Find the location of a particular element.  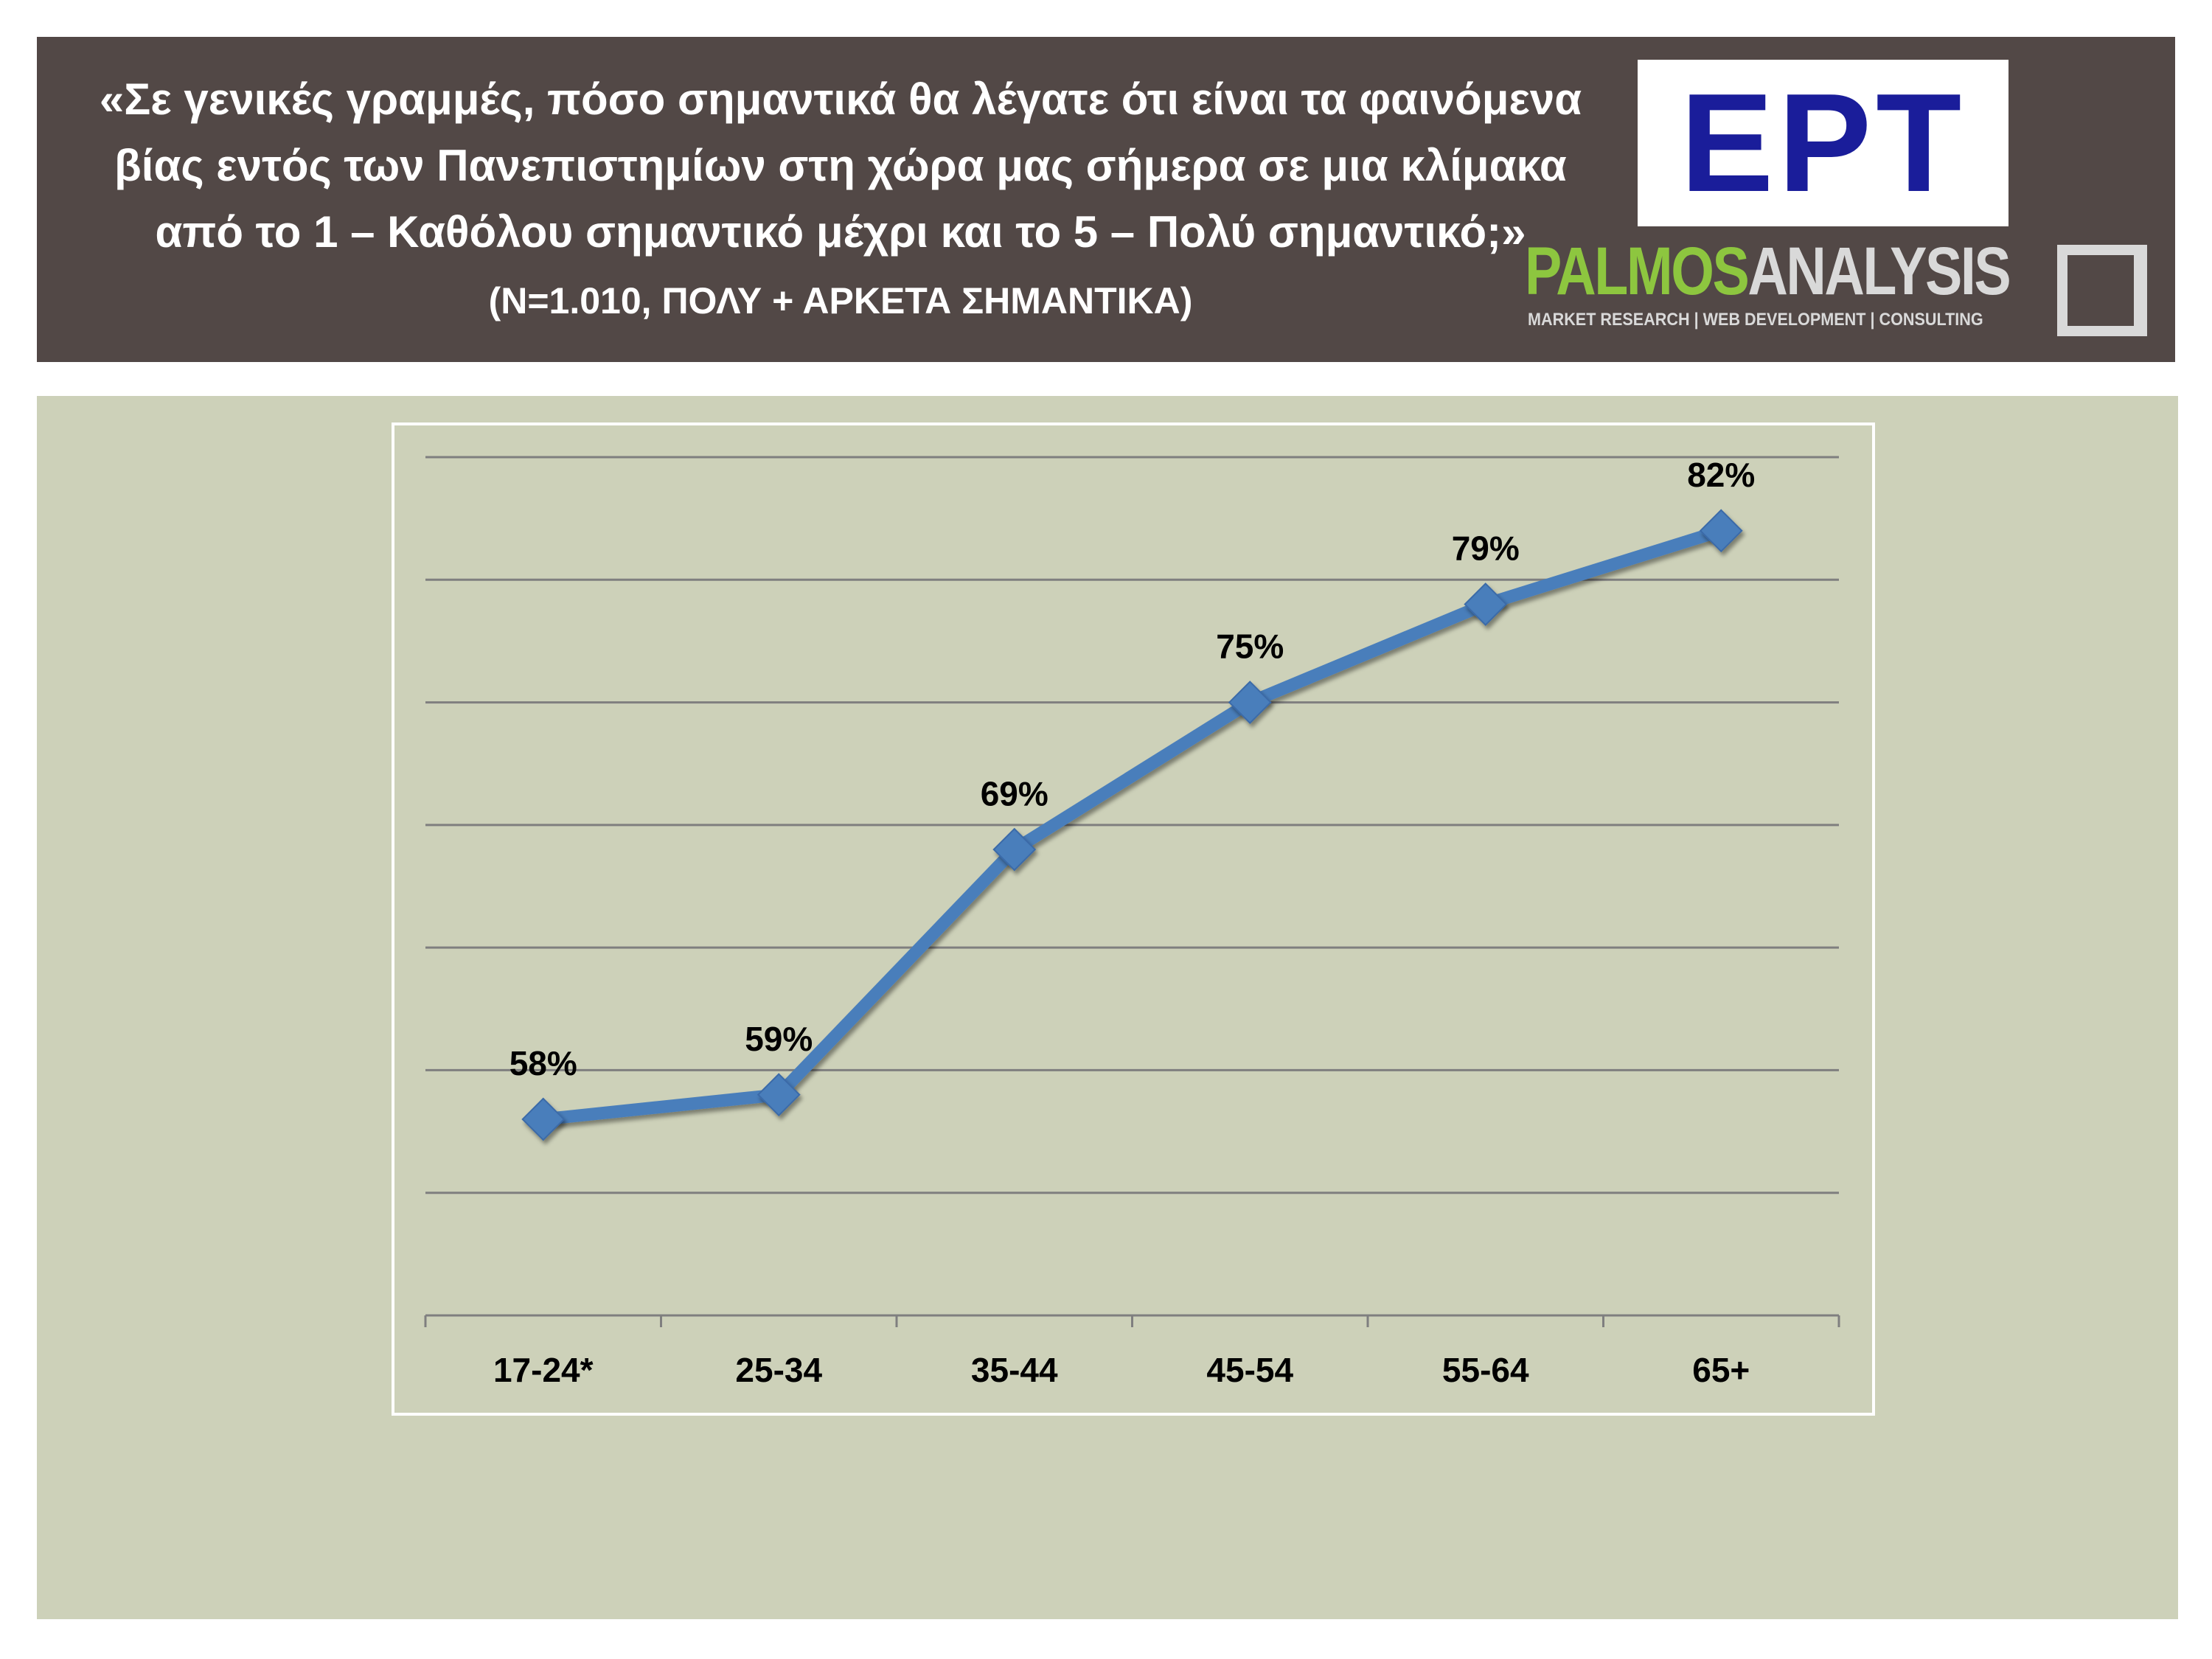

logo-palmos: PALMOS is located at coordinates (1637, 271).